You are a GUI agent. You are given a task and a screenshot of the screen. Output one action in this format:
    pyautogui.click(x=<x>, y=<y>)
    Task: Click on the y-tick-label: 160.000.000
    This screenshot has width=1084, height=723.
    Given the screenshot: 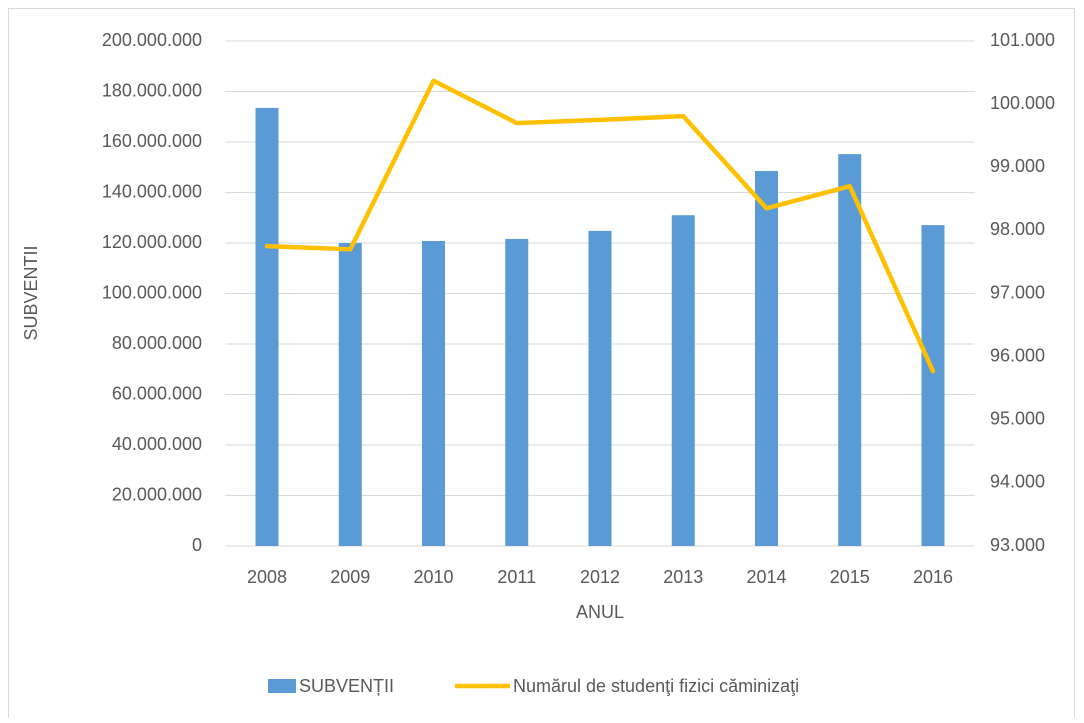 What is the action you would take?
    pyautogui.click(x=152, y=141)
    